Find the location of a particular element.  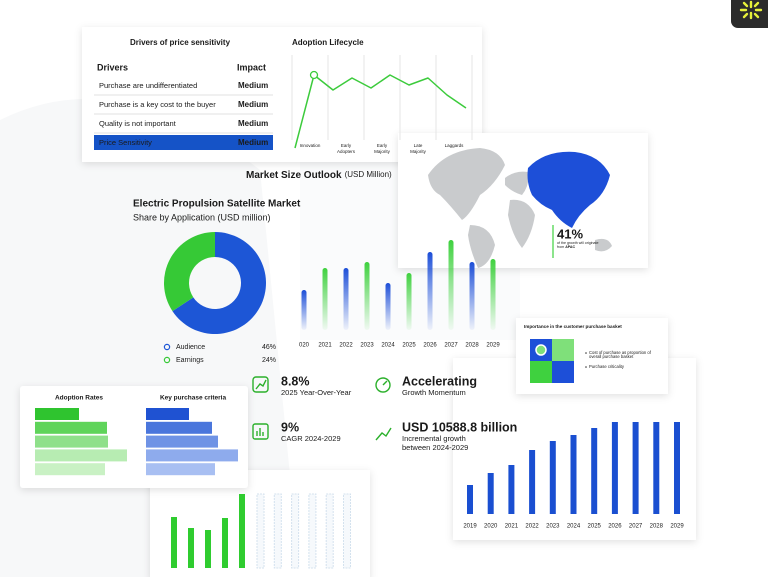

row-highlight is located at coordinates (183, 142).